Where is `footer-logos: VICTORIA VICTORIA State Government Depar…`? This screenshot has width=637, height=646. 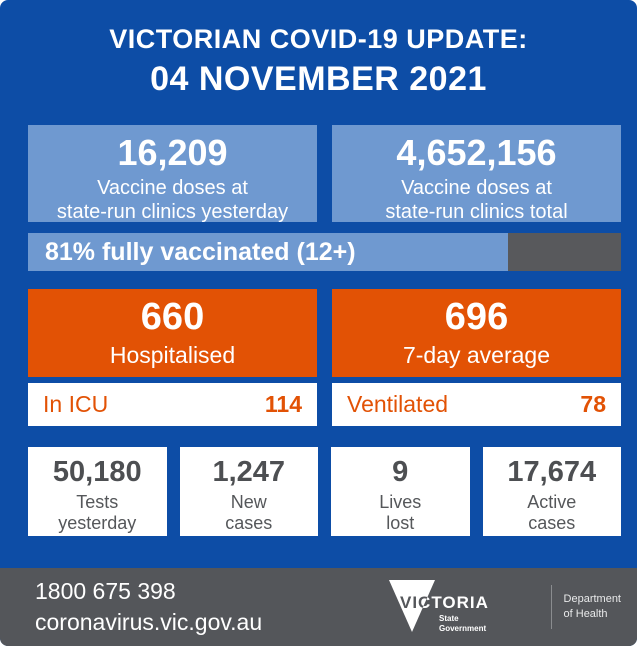
footer-logos: VICTORIA VICTORIA State Government Depar… is located at coordinates (504, 607).